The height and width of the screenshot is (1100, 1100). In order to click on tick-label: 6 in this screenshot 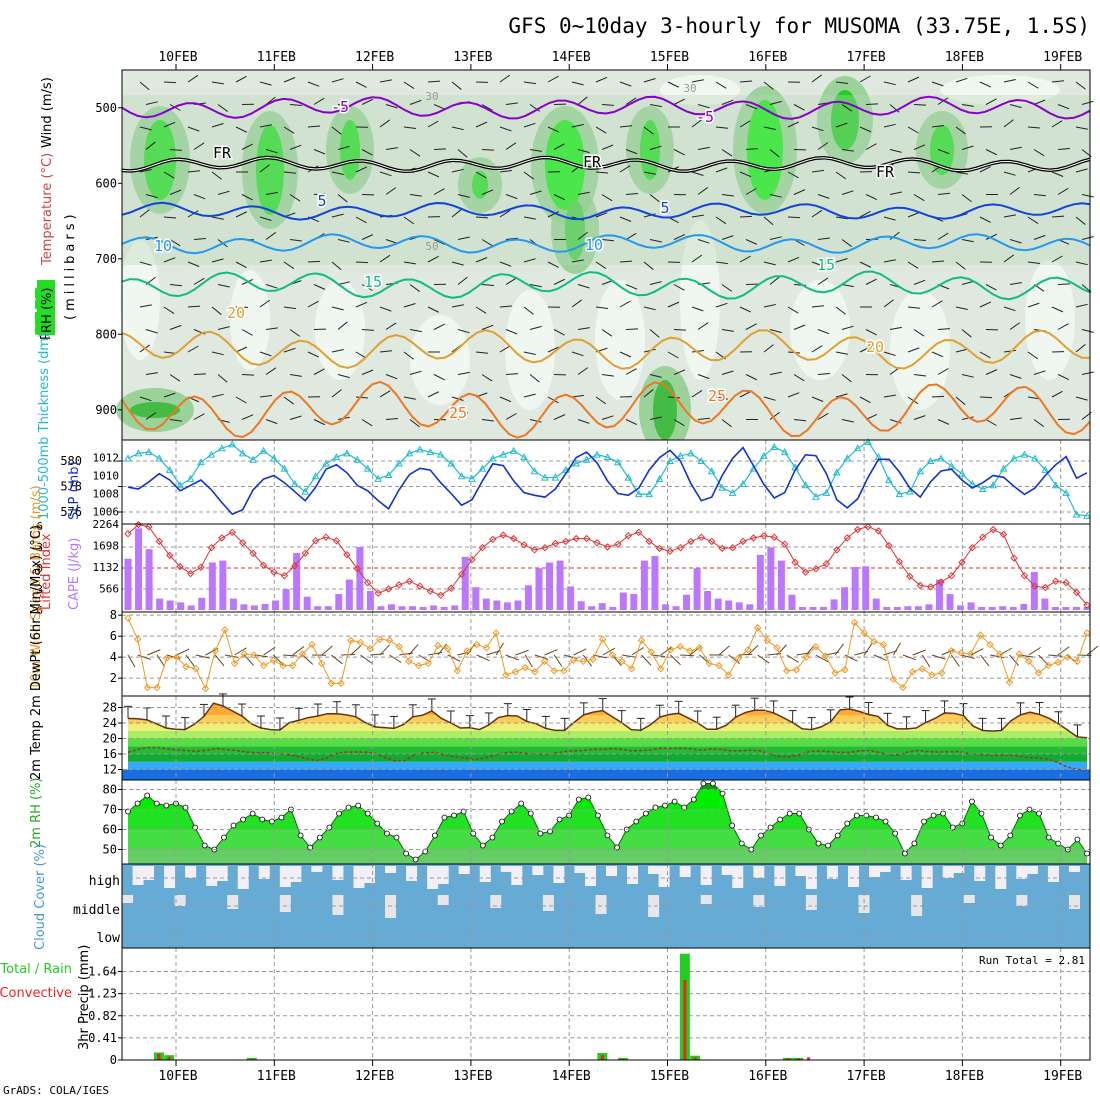, I will do `click(113, 636)`.